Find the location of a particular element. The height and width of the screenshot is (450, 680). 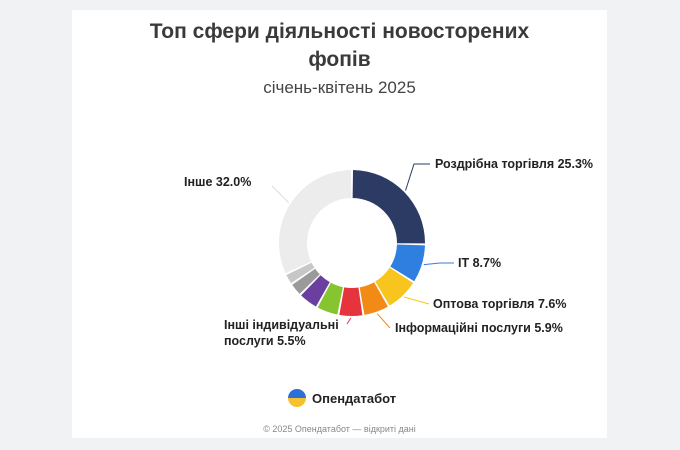

label-retail: Роздрібна торгівля 25.3% is located at coordinates (514, 164).